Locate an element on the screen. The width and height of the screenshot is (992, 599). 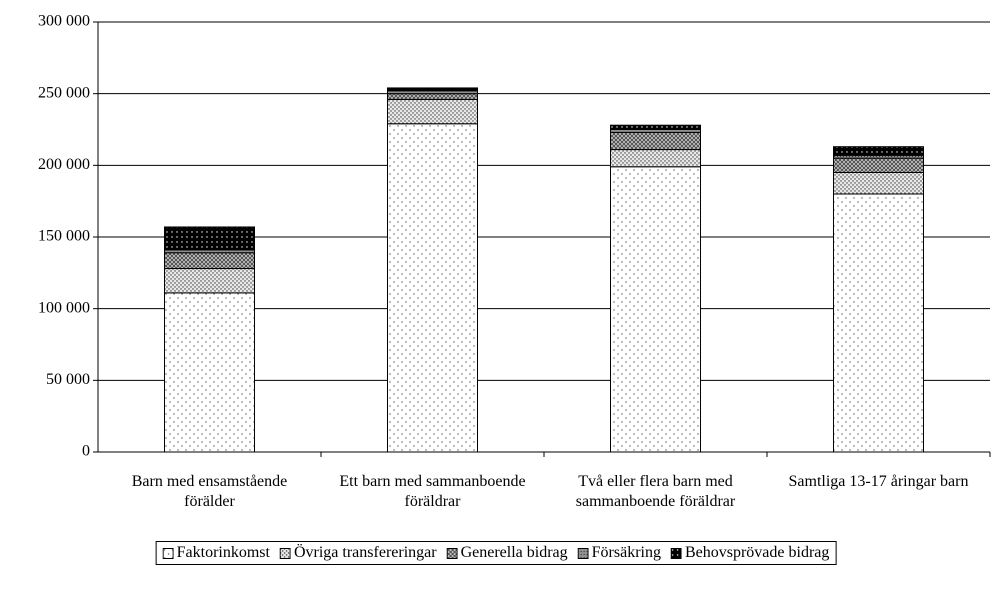
y-tick-label: 100 000 is located at coordinates (64, 307).